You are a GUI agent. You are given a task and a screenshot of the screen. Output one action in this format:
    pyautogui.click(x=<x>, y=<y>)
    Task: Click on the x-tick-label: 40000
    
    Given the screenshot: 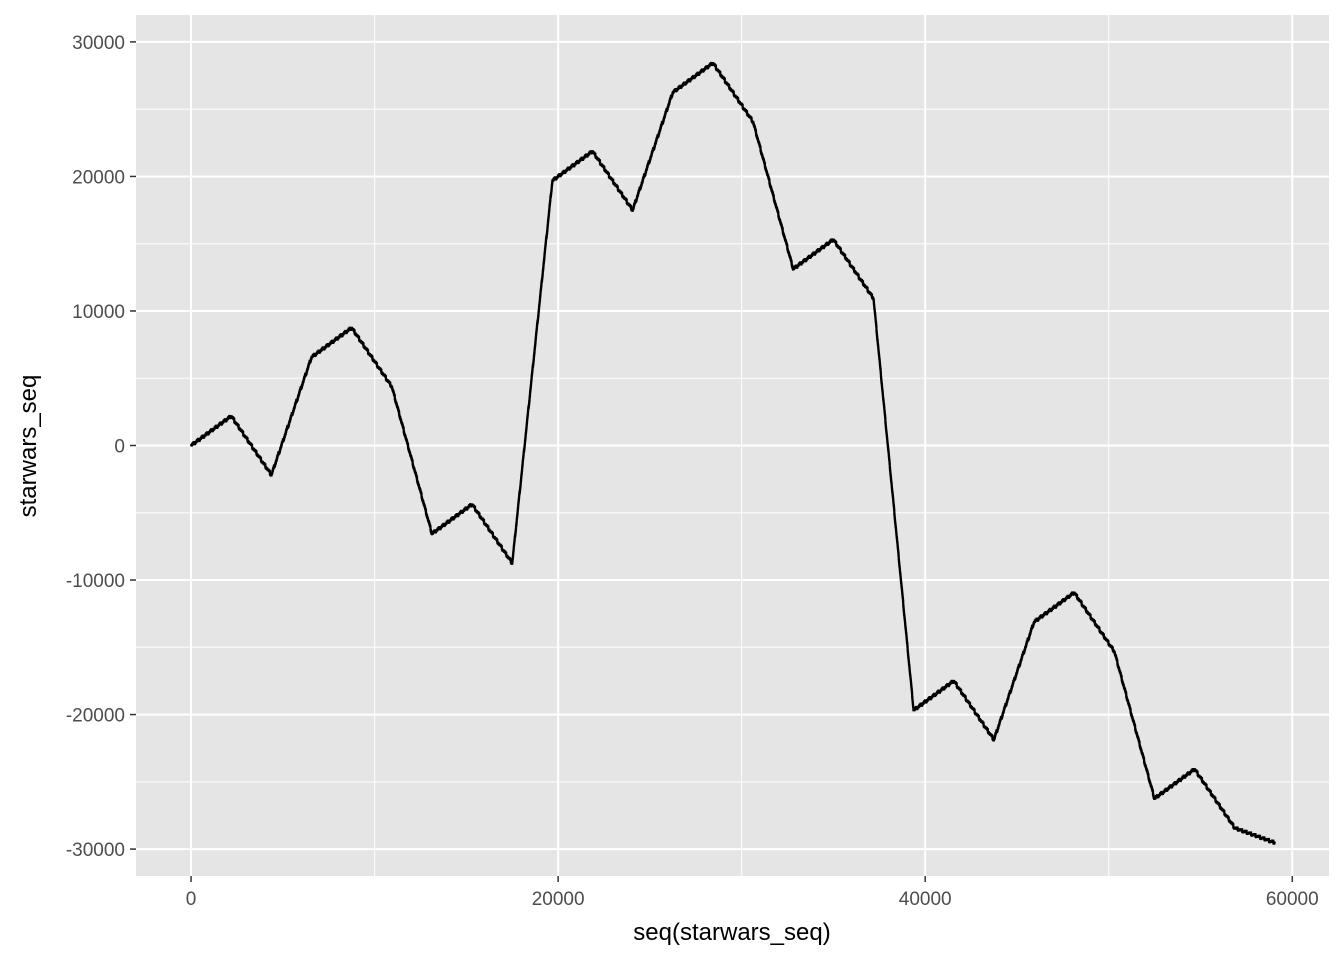 What is the action you would take?
    pyautogui.click(x=925, y=899)
    